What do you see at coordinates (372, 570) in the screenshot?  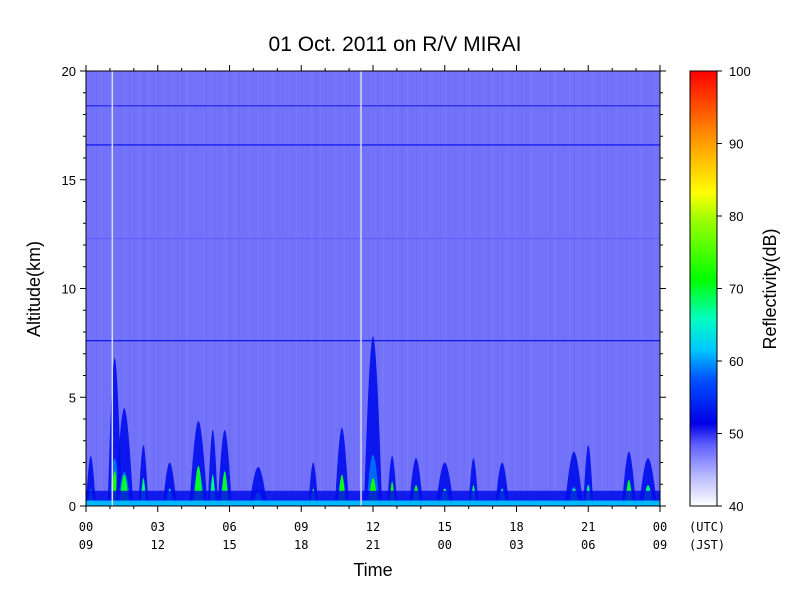 I see `x-axis-label: Time` at bounding box center [372, 570].